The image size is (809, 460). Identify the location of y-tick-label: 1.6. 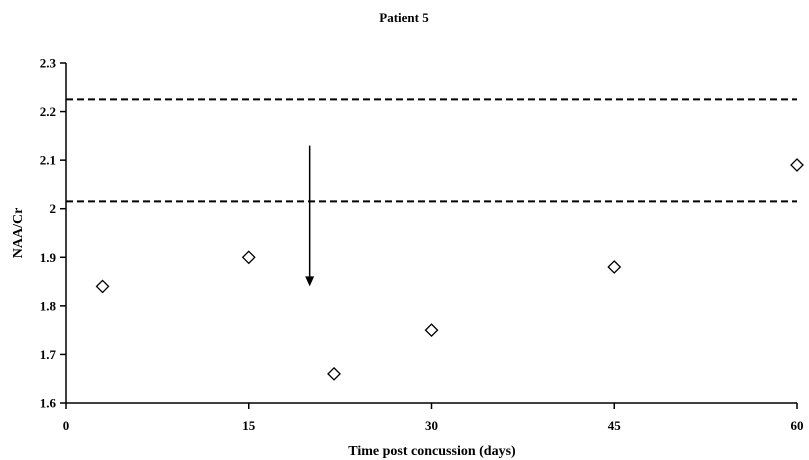
(48, 403).